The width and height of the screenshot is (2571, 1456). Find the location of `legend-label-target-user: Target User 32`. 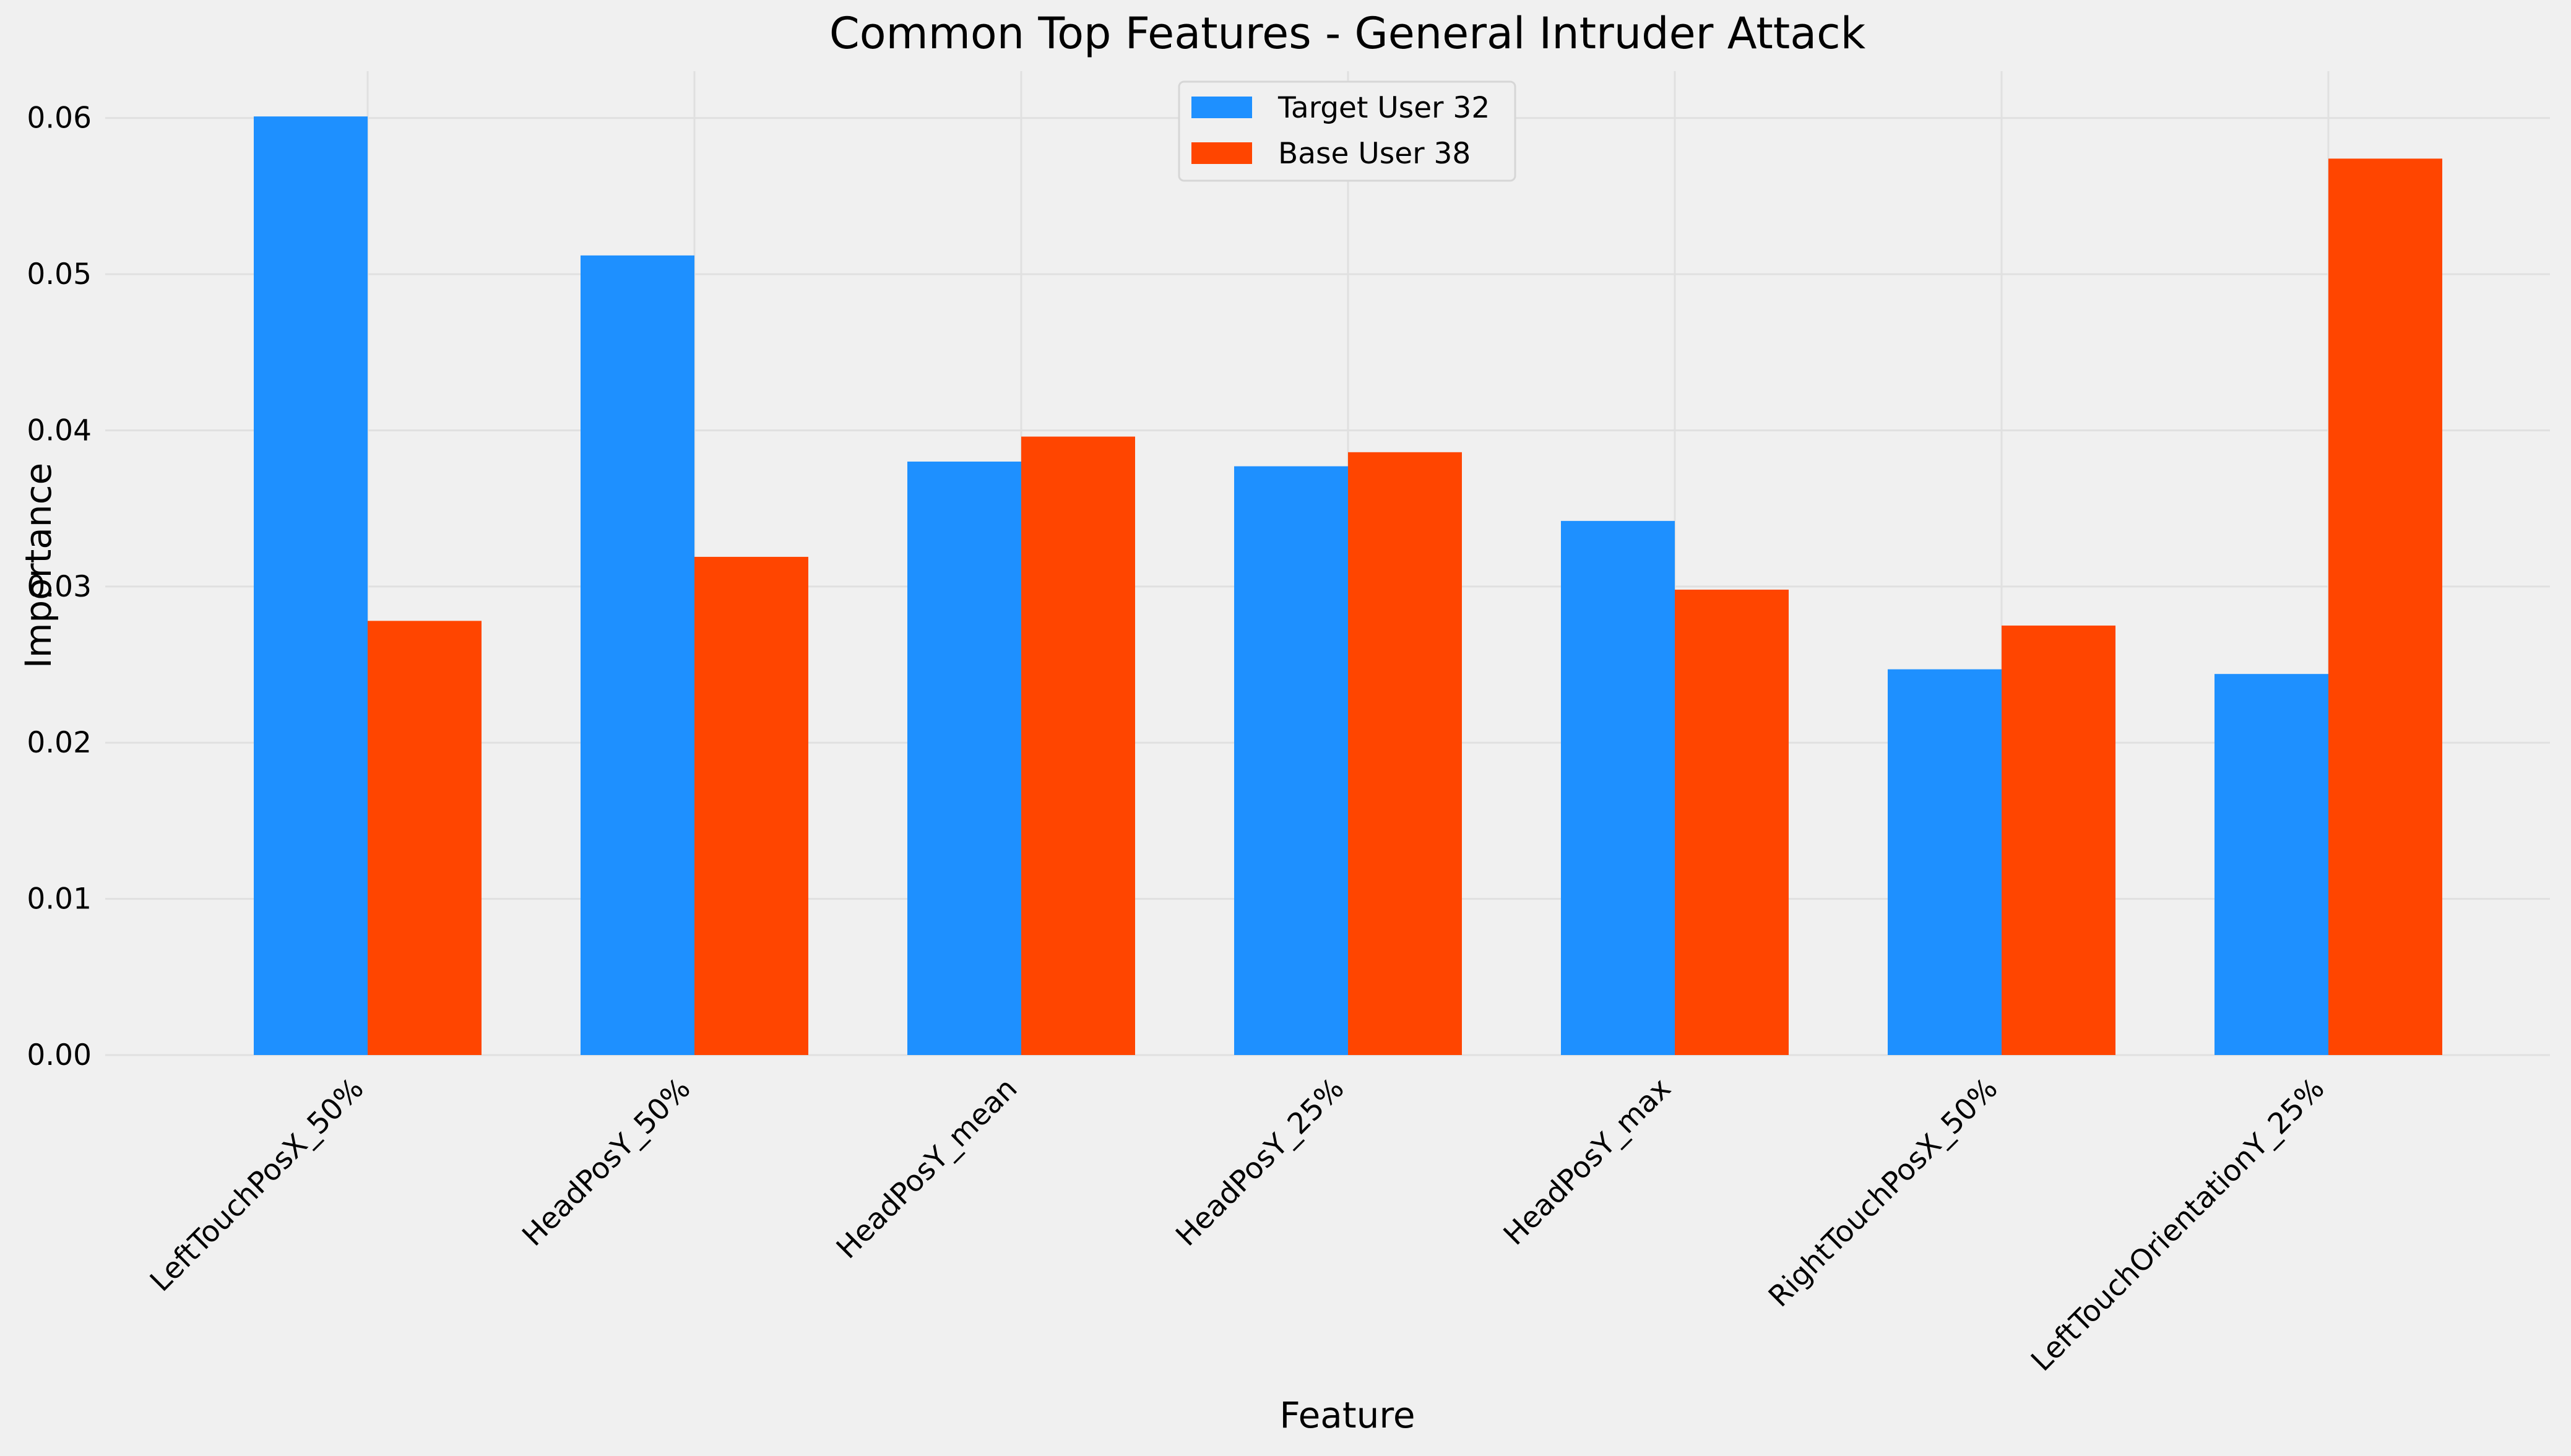

legend-label-target-user: Target User 32 is located at coordinates (1383, 108).